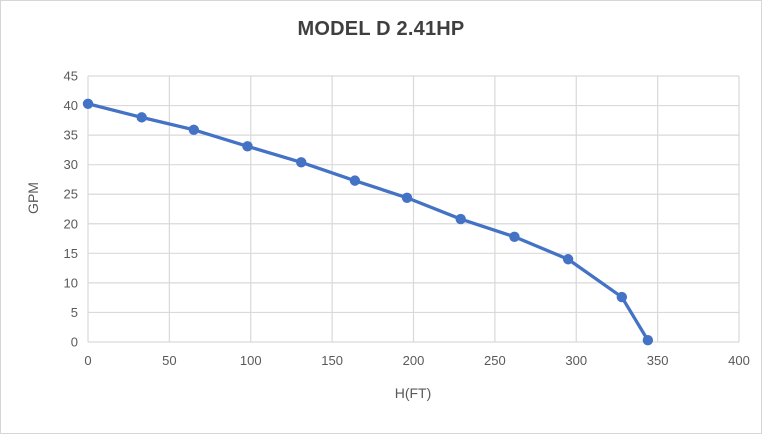 The width and height of the screenshot is (762, 434). I want to click on chart-title: MODEL D 2.41HP, so click(381, 29).